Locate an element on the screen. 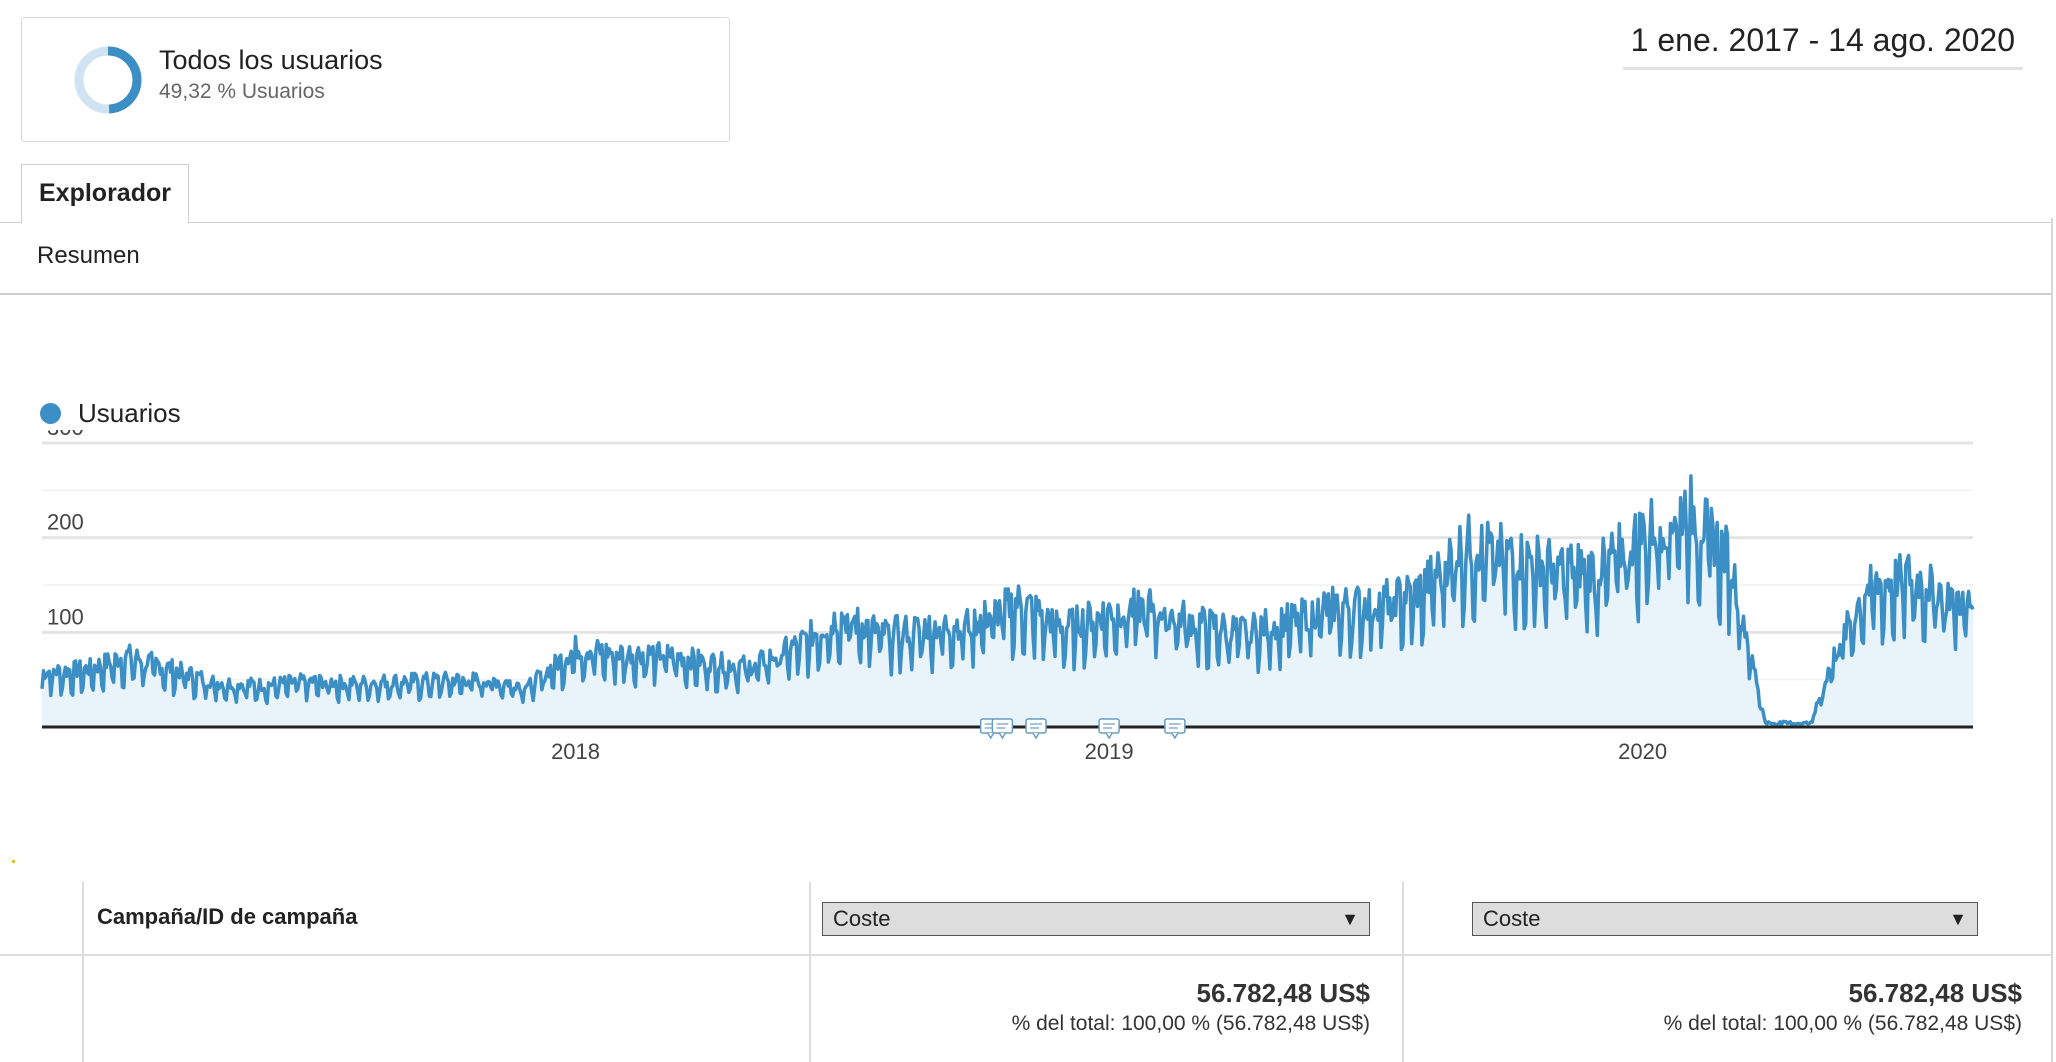 This screenshot has height=1062, width=2056. y-tick-label: 100 is located at coordinates (65, 616).